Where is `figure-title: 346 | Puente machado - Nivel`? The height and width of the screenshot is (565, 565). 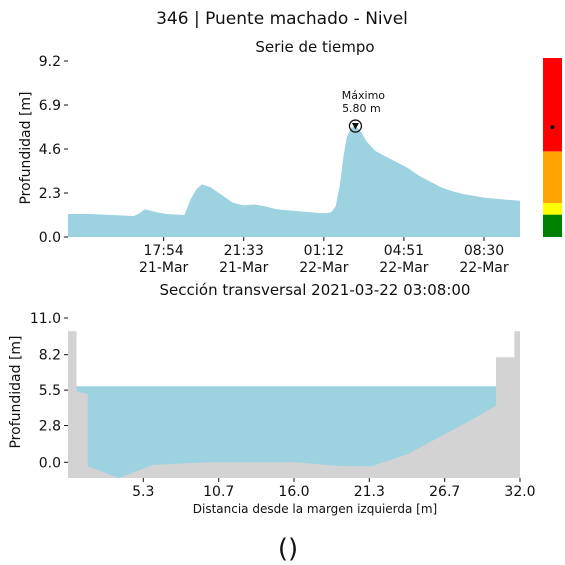
figure-title: 346 | Puente machado - Nivel is located at coordinates (282, 19).